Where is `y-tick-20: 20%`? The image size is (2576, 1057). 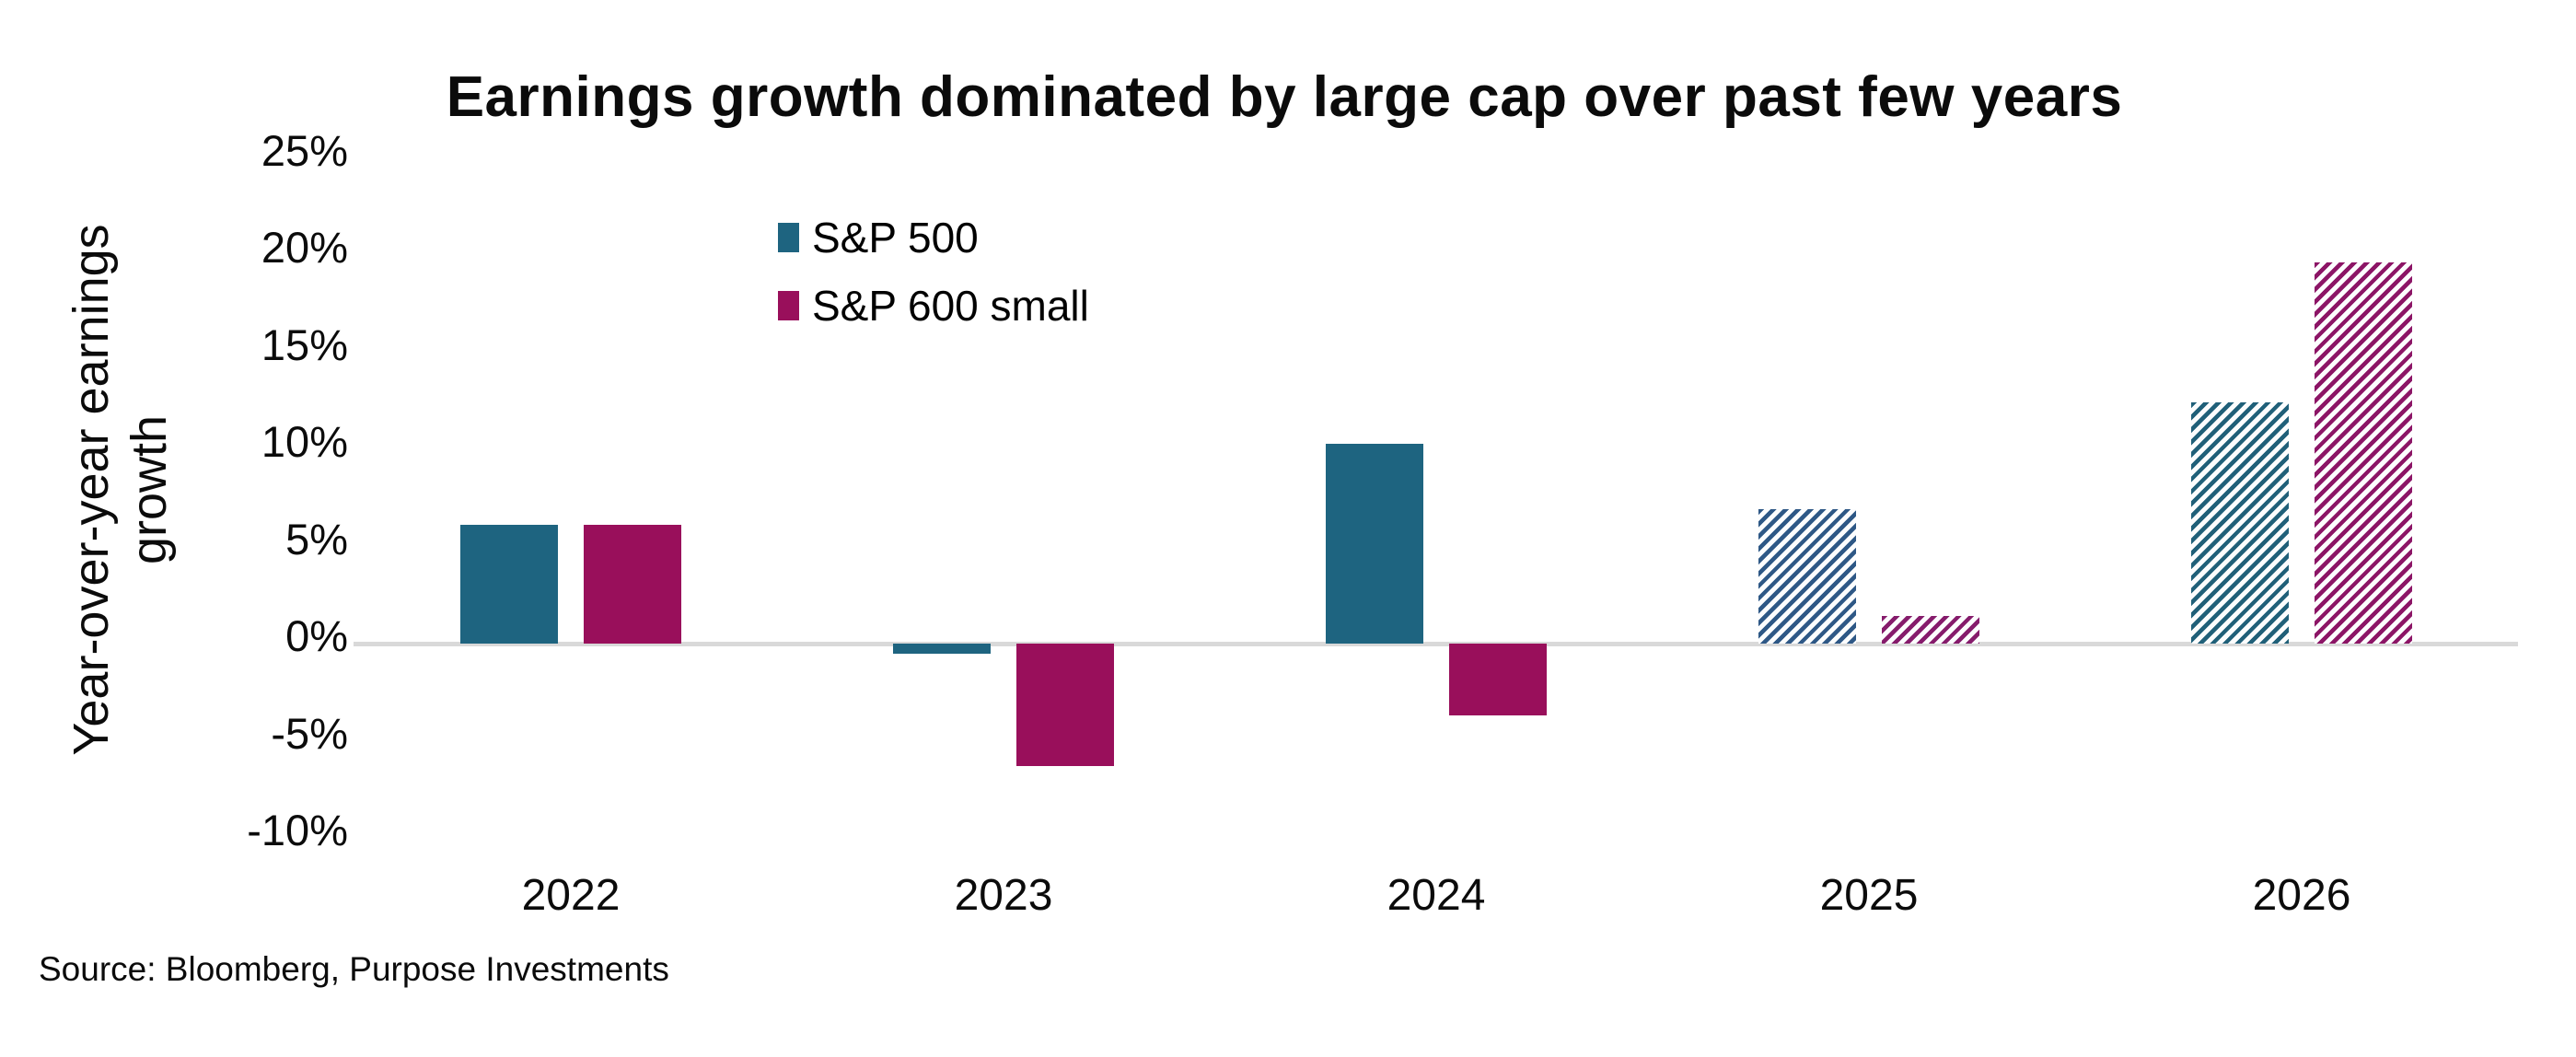 y-tick-20: 20% is located at coordinates (304, 247).